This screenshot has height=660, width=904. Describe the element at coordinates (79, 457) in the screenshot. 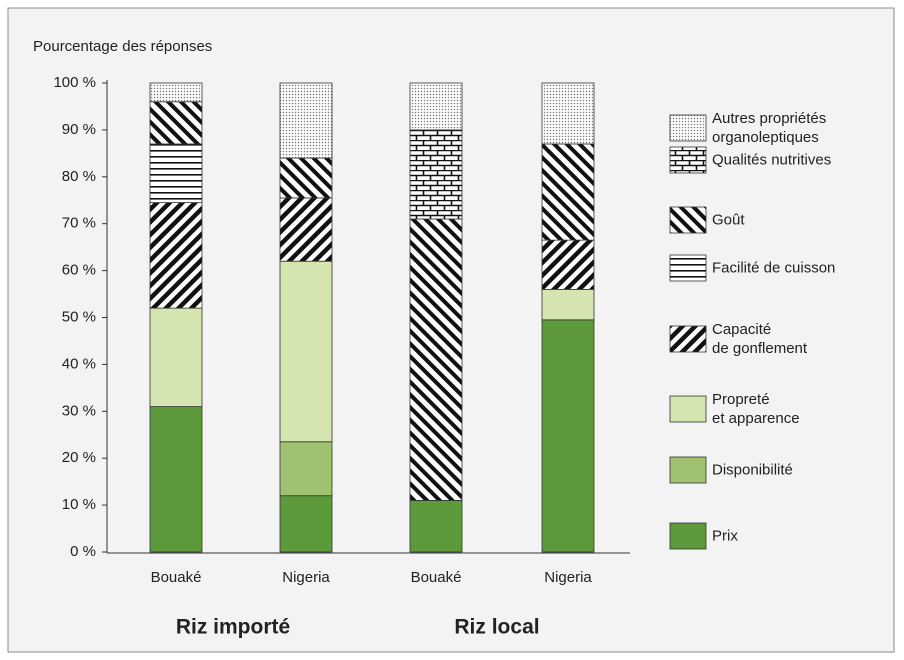

I see `y-tick-label: 20 %` at that location.